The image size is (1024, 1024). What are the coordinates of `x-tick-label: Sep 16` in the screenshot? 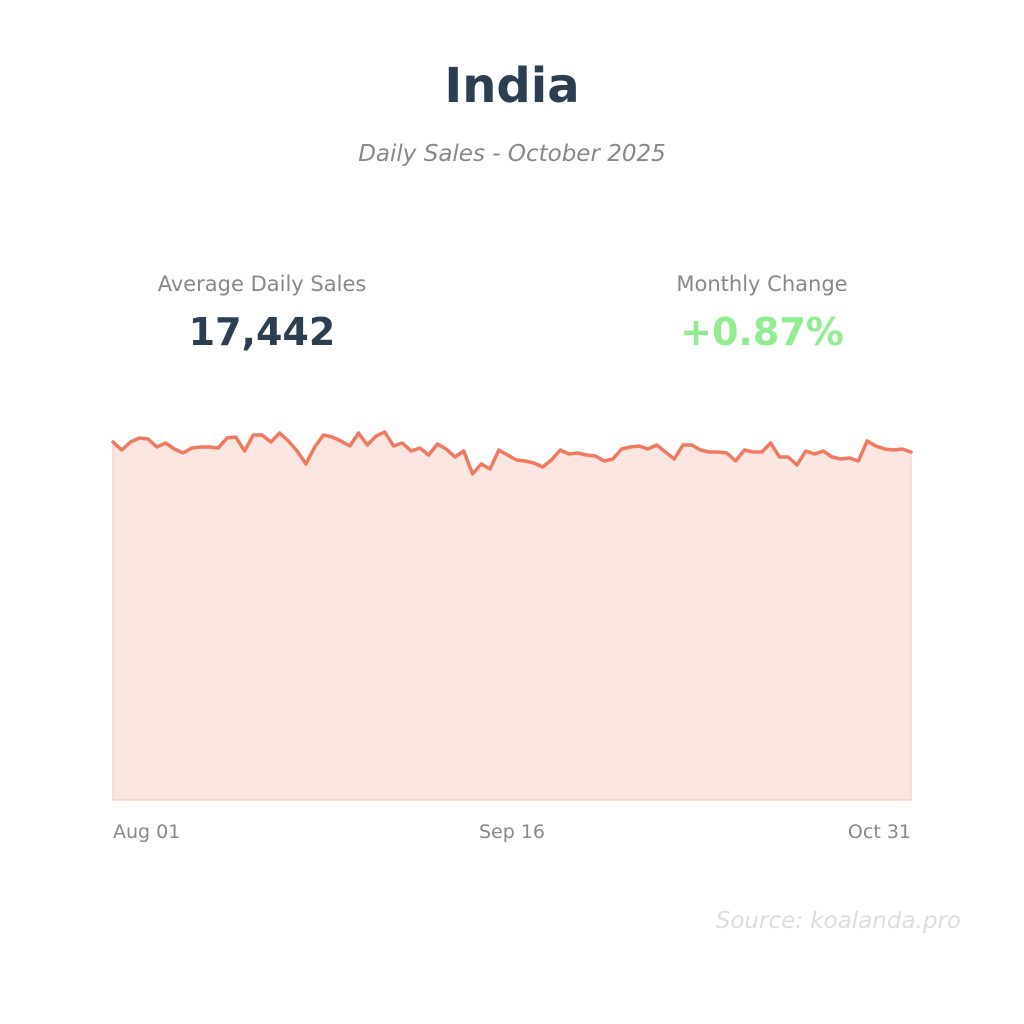 It's located at (512, 832).